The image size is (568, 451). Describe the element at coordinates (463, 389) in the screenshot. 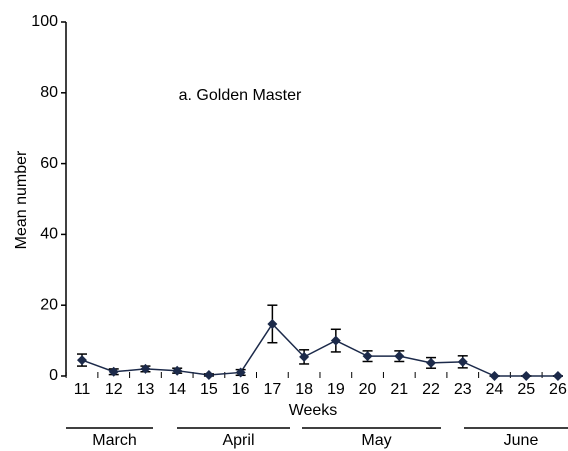

I see `x-tick-label: 23` at that location.